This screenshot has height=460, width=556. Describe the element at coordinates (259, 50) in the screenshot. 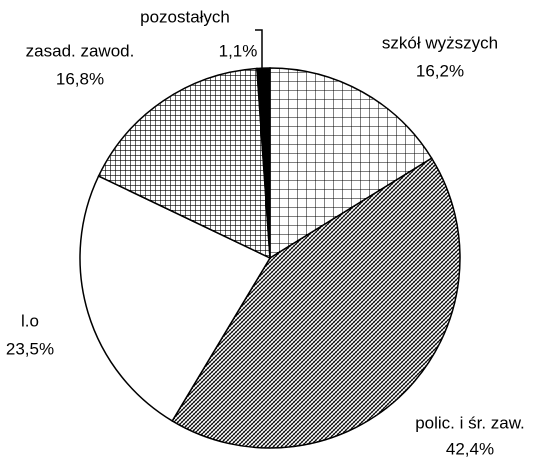

I see `leader-line` at that location.